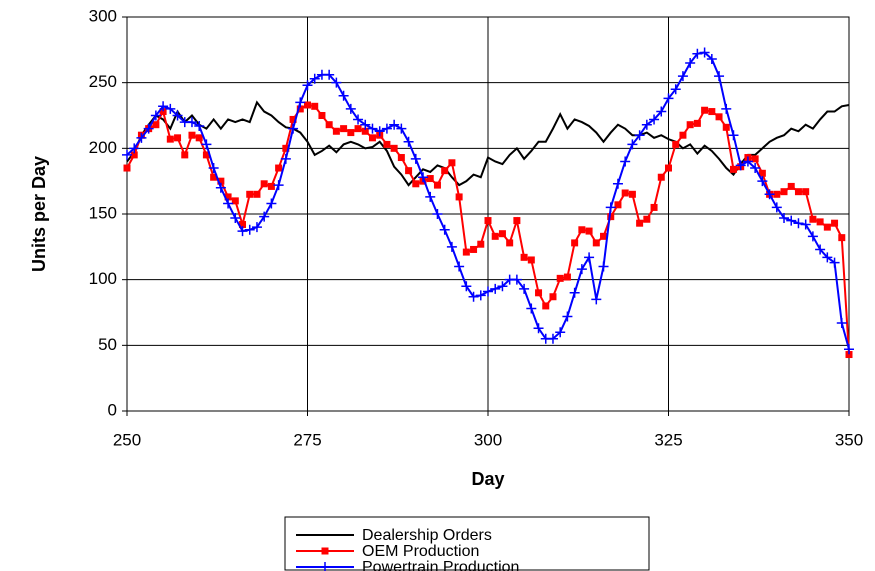  I want to click on x-tick-label: 325, so click(668, 439).